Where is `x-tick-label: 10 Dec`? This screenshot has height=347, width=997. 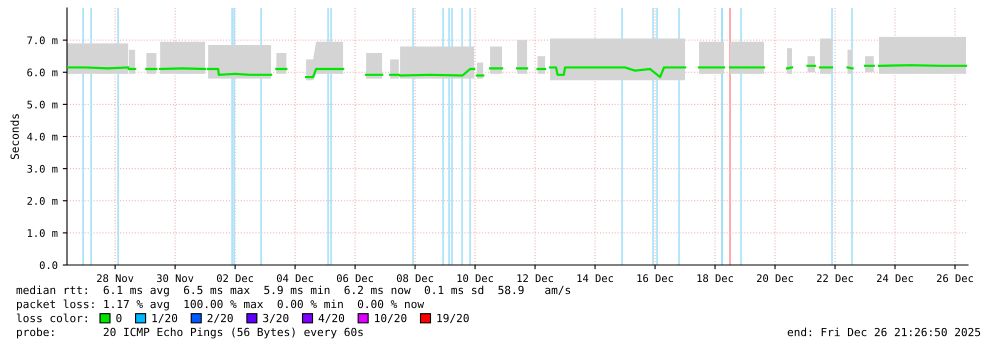 x-tick-label: 10 Dec is located at coordinates (476, 278).